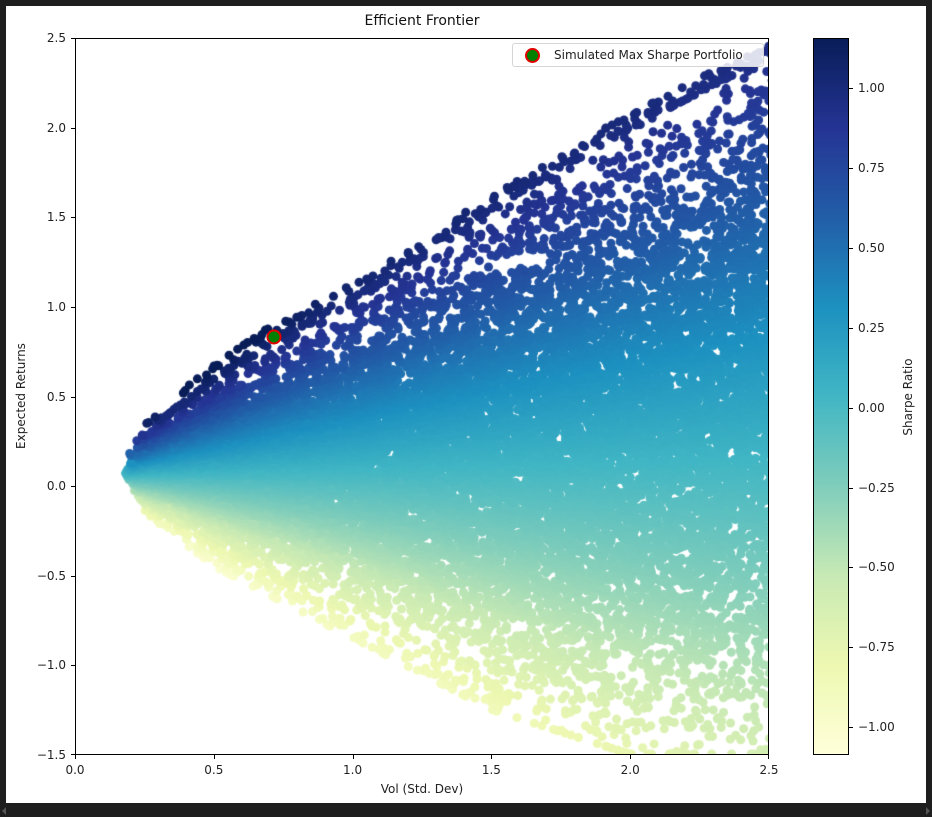 This screenshot has height=817, width=932. Describe the element at coordinates (928, 811) in the screenshot. I see `resize-right-icon` at that location.